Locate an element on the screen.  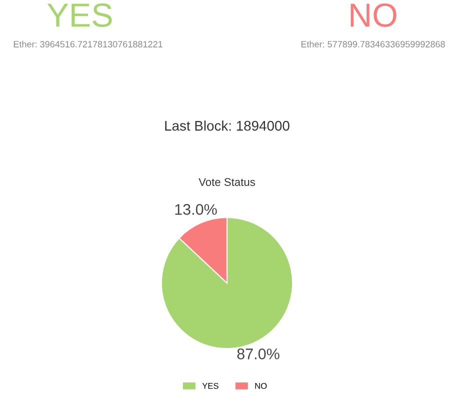
text: YES is located at coordinates (79, 15).